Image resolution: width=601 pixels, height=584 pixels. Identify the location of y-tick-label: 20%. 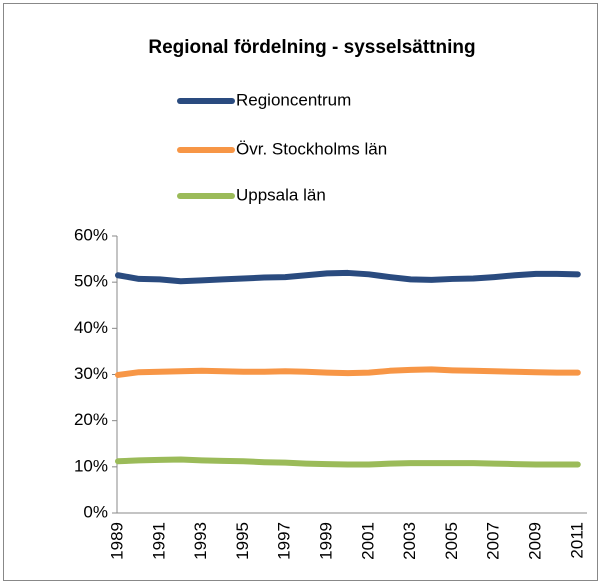
(91, 419).